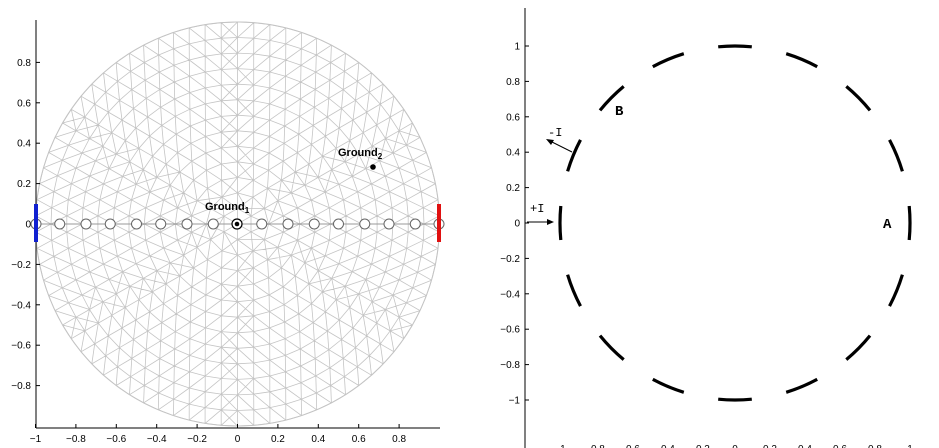 Image resolution: width=939 pixels, height=448 pixels. What do you see at coordinates (550, 142) in the screenshot?
I see `minus-i-arrowhead` at bounding box center [550, 142].